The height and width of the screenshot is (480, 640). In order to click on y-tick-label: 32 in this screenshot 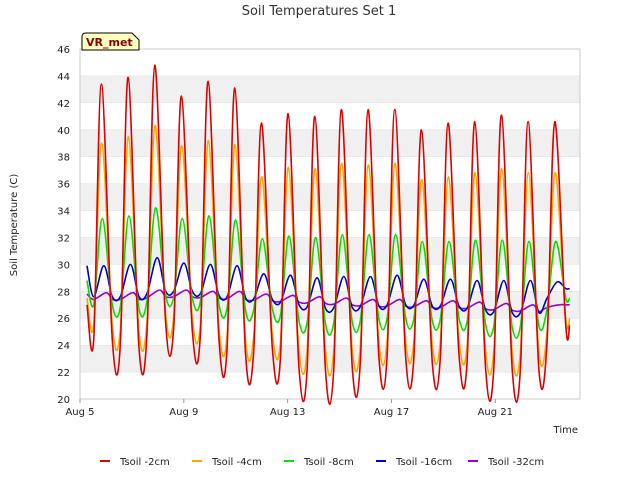, I will do `click(63, 238)`.